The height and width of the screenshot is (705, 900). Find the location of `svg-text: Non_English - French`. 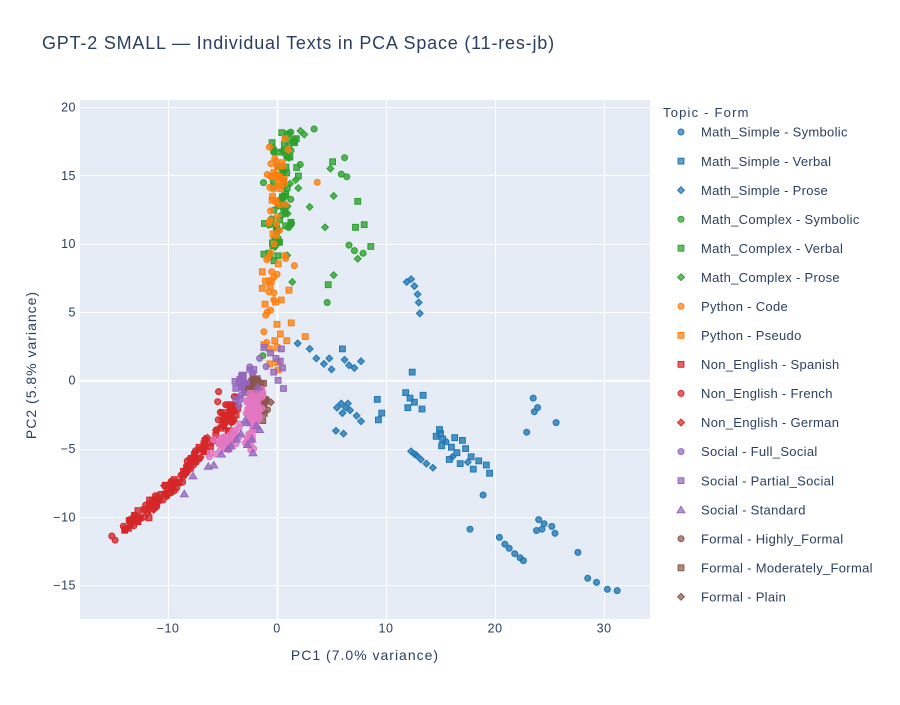

svg-text: Non_English - French is located at coordinates (767, 393).